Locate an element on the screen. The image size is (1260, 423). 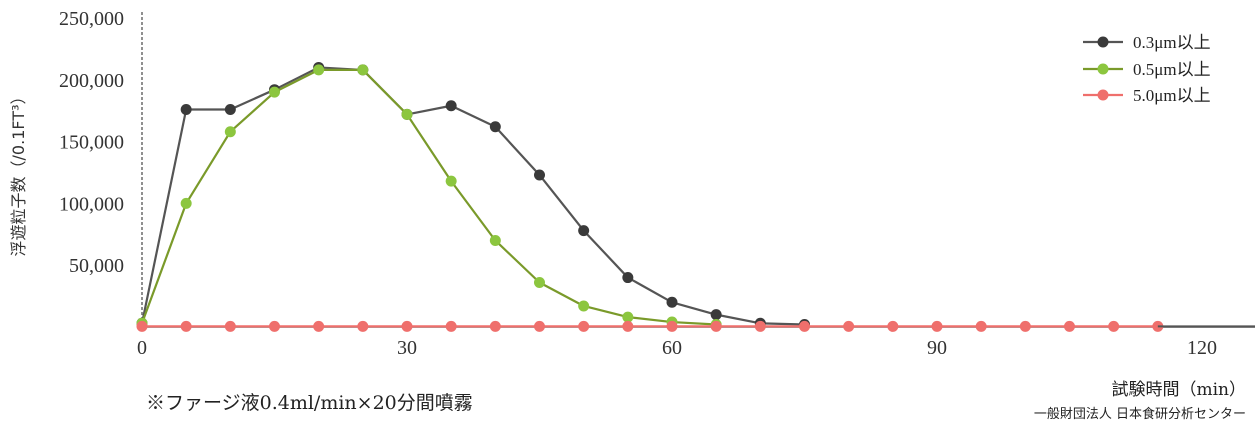
x-tick-label: 60 is located at coordinates (672, 348).